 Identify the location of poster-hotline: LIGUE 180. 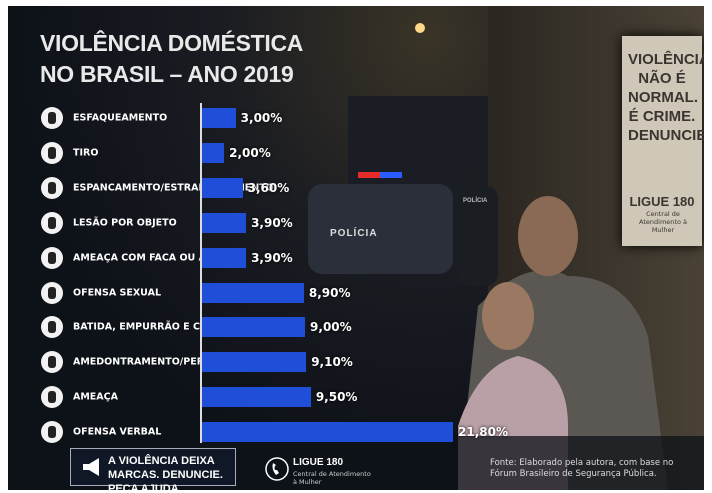
(662, 201).